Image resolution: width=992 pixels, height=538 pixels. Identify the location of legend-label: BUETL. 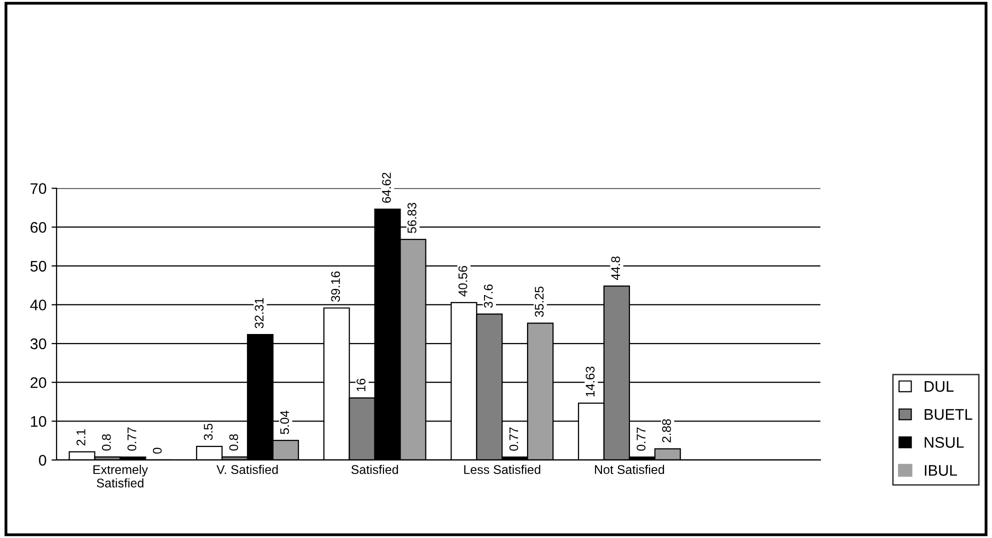
(948, 414).